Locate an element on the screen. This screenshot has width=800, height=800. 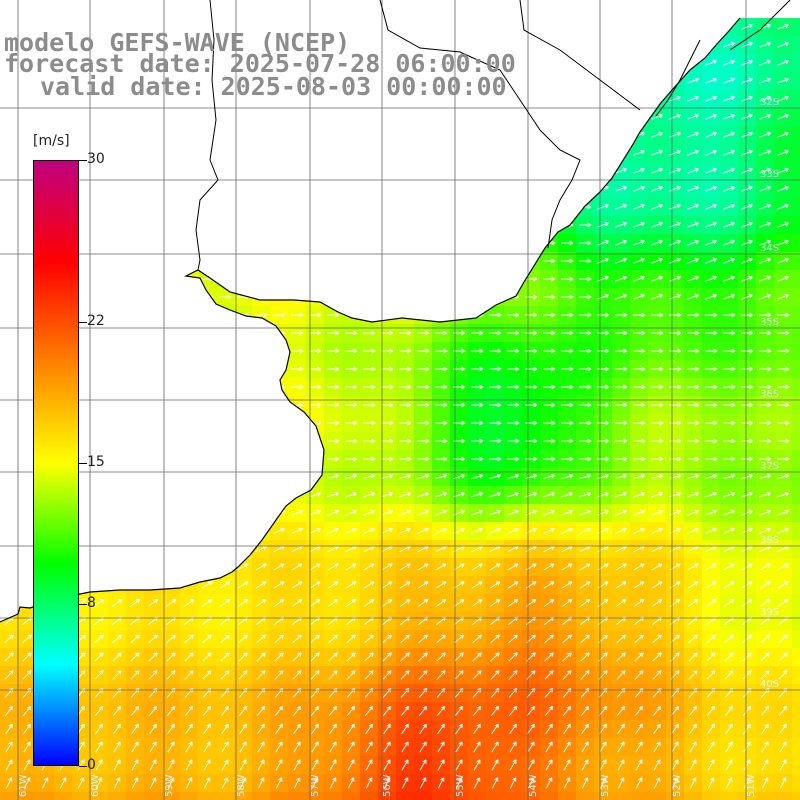
colorbar-unit: [m/s] is located at coordinates (51, 141).